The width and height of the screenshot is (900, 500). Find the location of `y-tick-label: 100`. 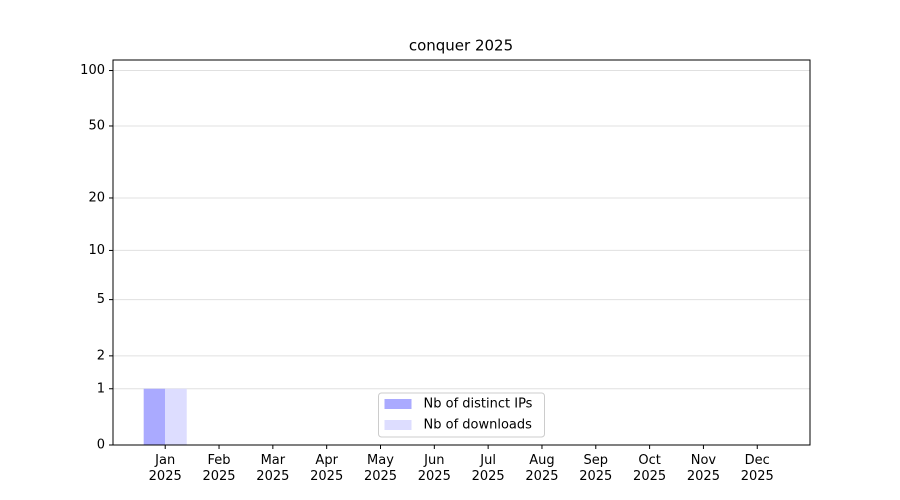

y-tick-label: 100 is located at coordinates (92, 70).